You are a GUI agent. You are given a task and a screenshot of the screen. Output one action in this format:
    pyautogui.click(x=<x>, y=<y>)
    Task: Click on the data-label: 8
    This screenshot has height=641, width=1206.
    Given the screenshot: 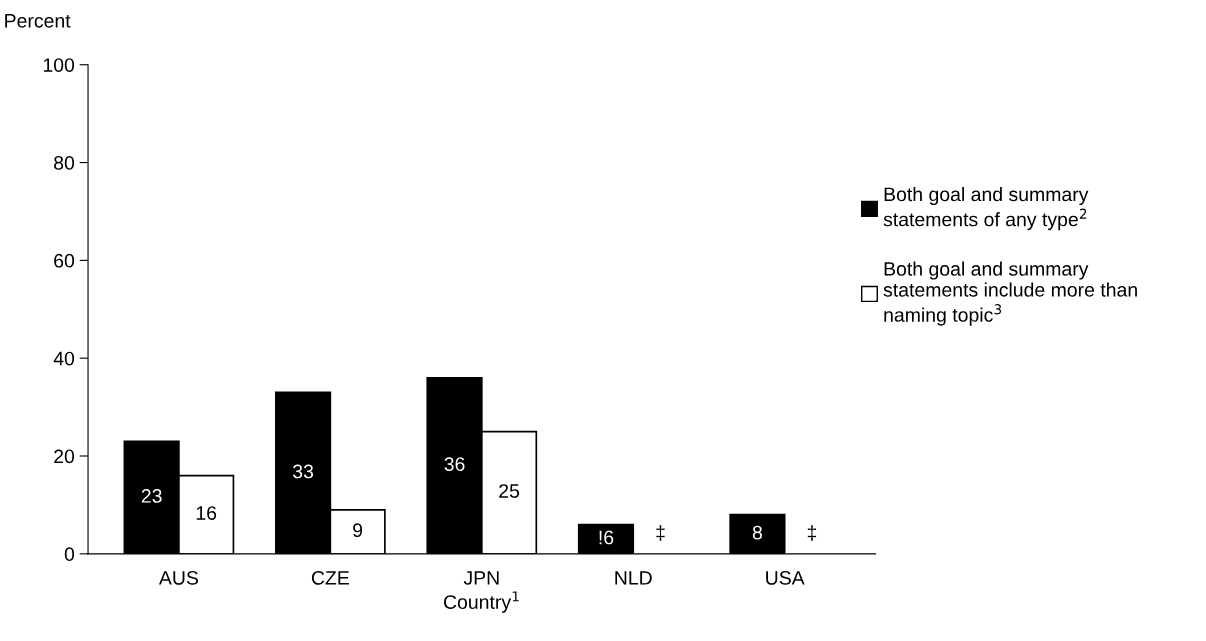 What is the action you would take?
    pyautogui.click(x=757, y=532)
    